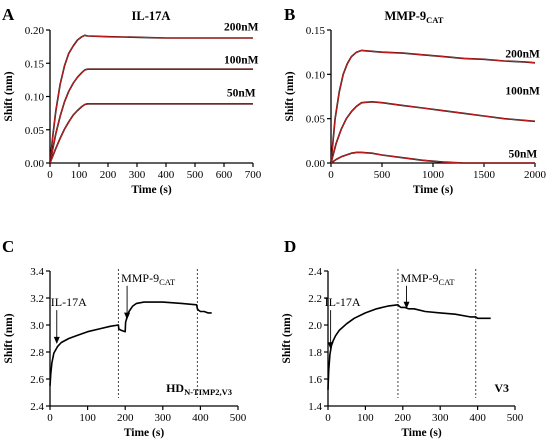 This screenshot has width=550, height=446. What do you see at coordinates (175, 388) in the screenshot?
I see `construct-label-main: HD` at bounding box center [175, 388].